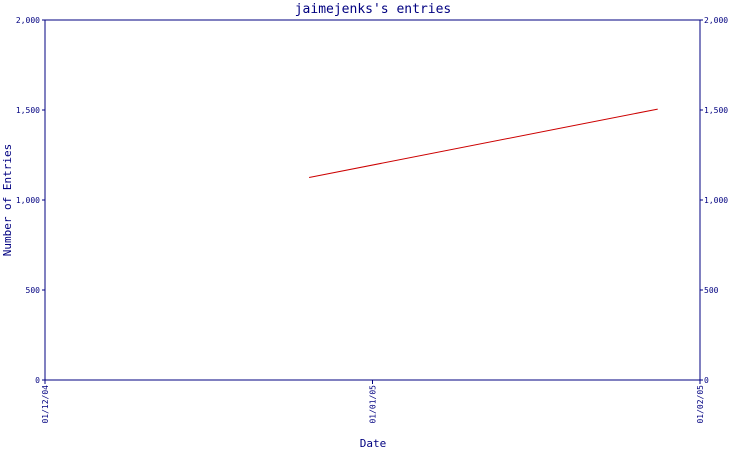 The height and width of the screenshot is (450, 750). What do you see at coordinates (700, 404) in the screenshot?
I see `x-tick-label: 01/02/05` at bounding box center [700, 404].